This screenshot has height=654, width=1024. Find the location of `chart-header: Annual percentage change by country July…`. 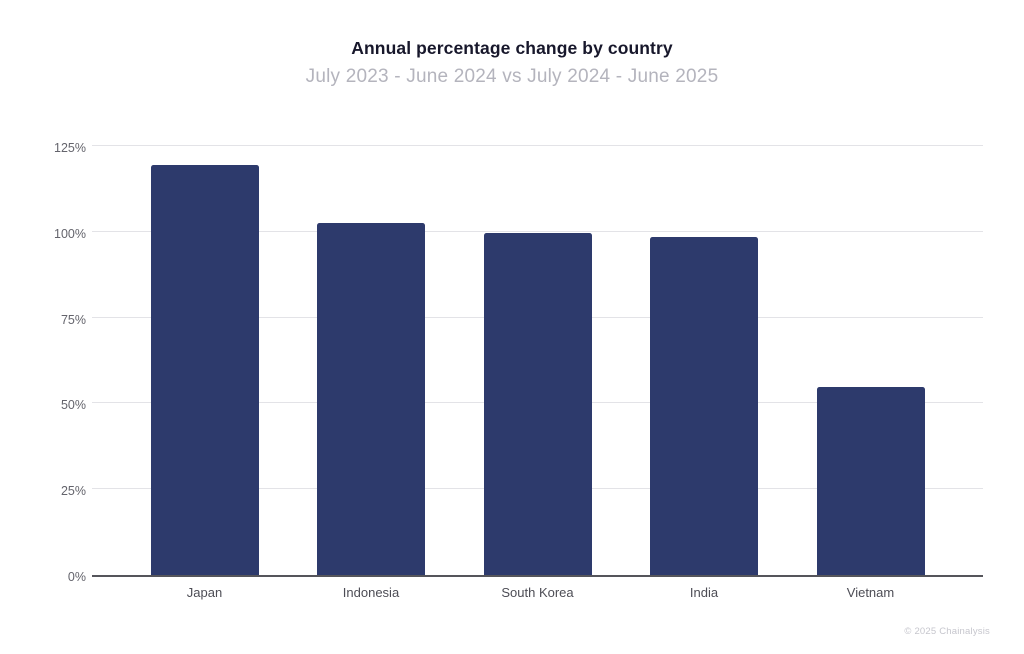

chart-header: Annual percentage change by country July… is located at coordinates (512, 63).